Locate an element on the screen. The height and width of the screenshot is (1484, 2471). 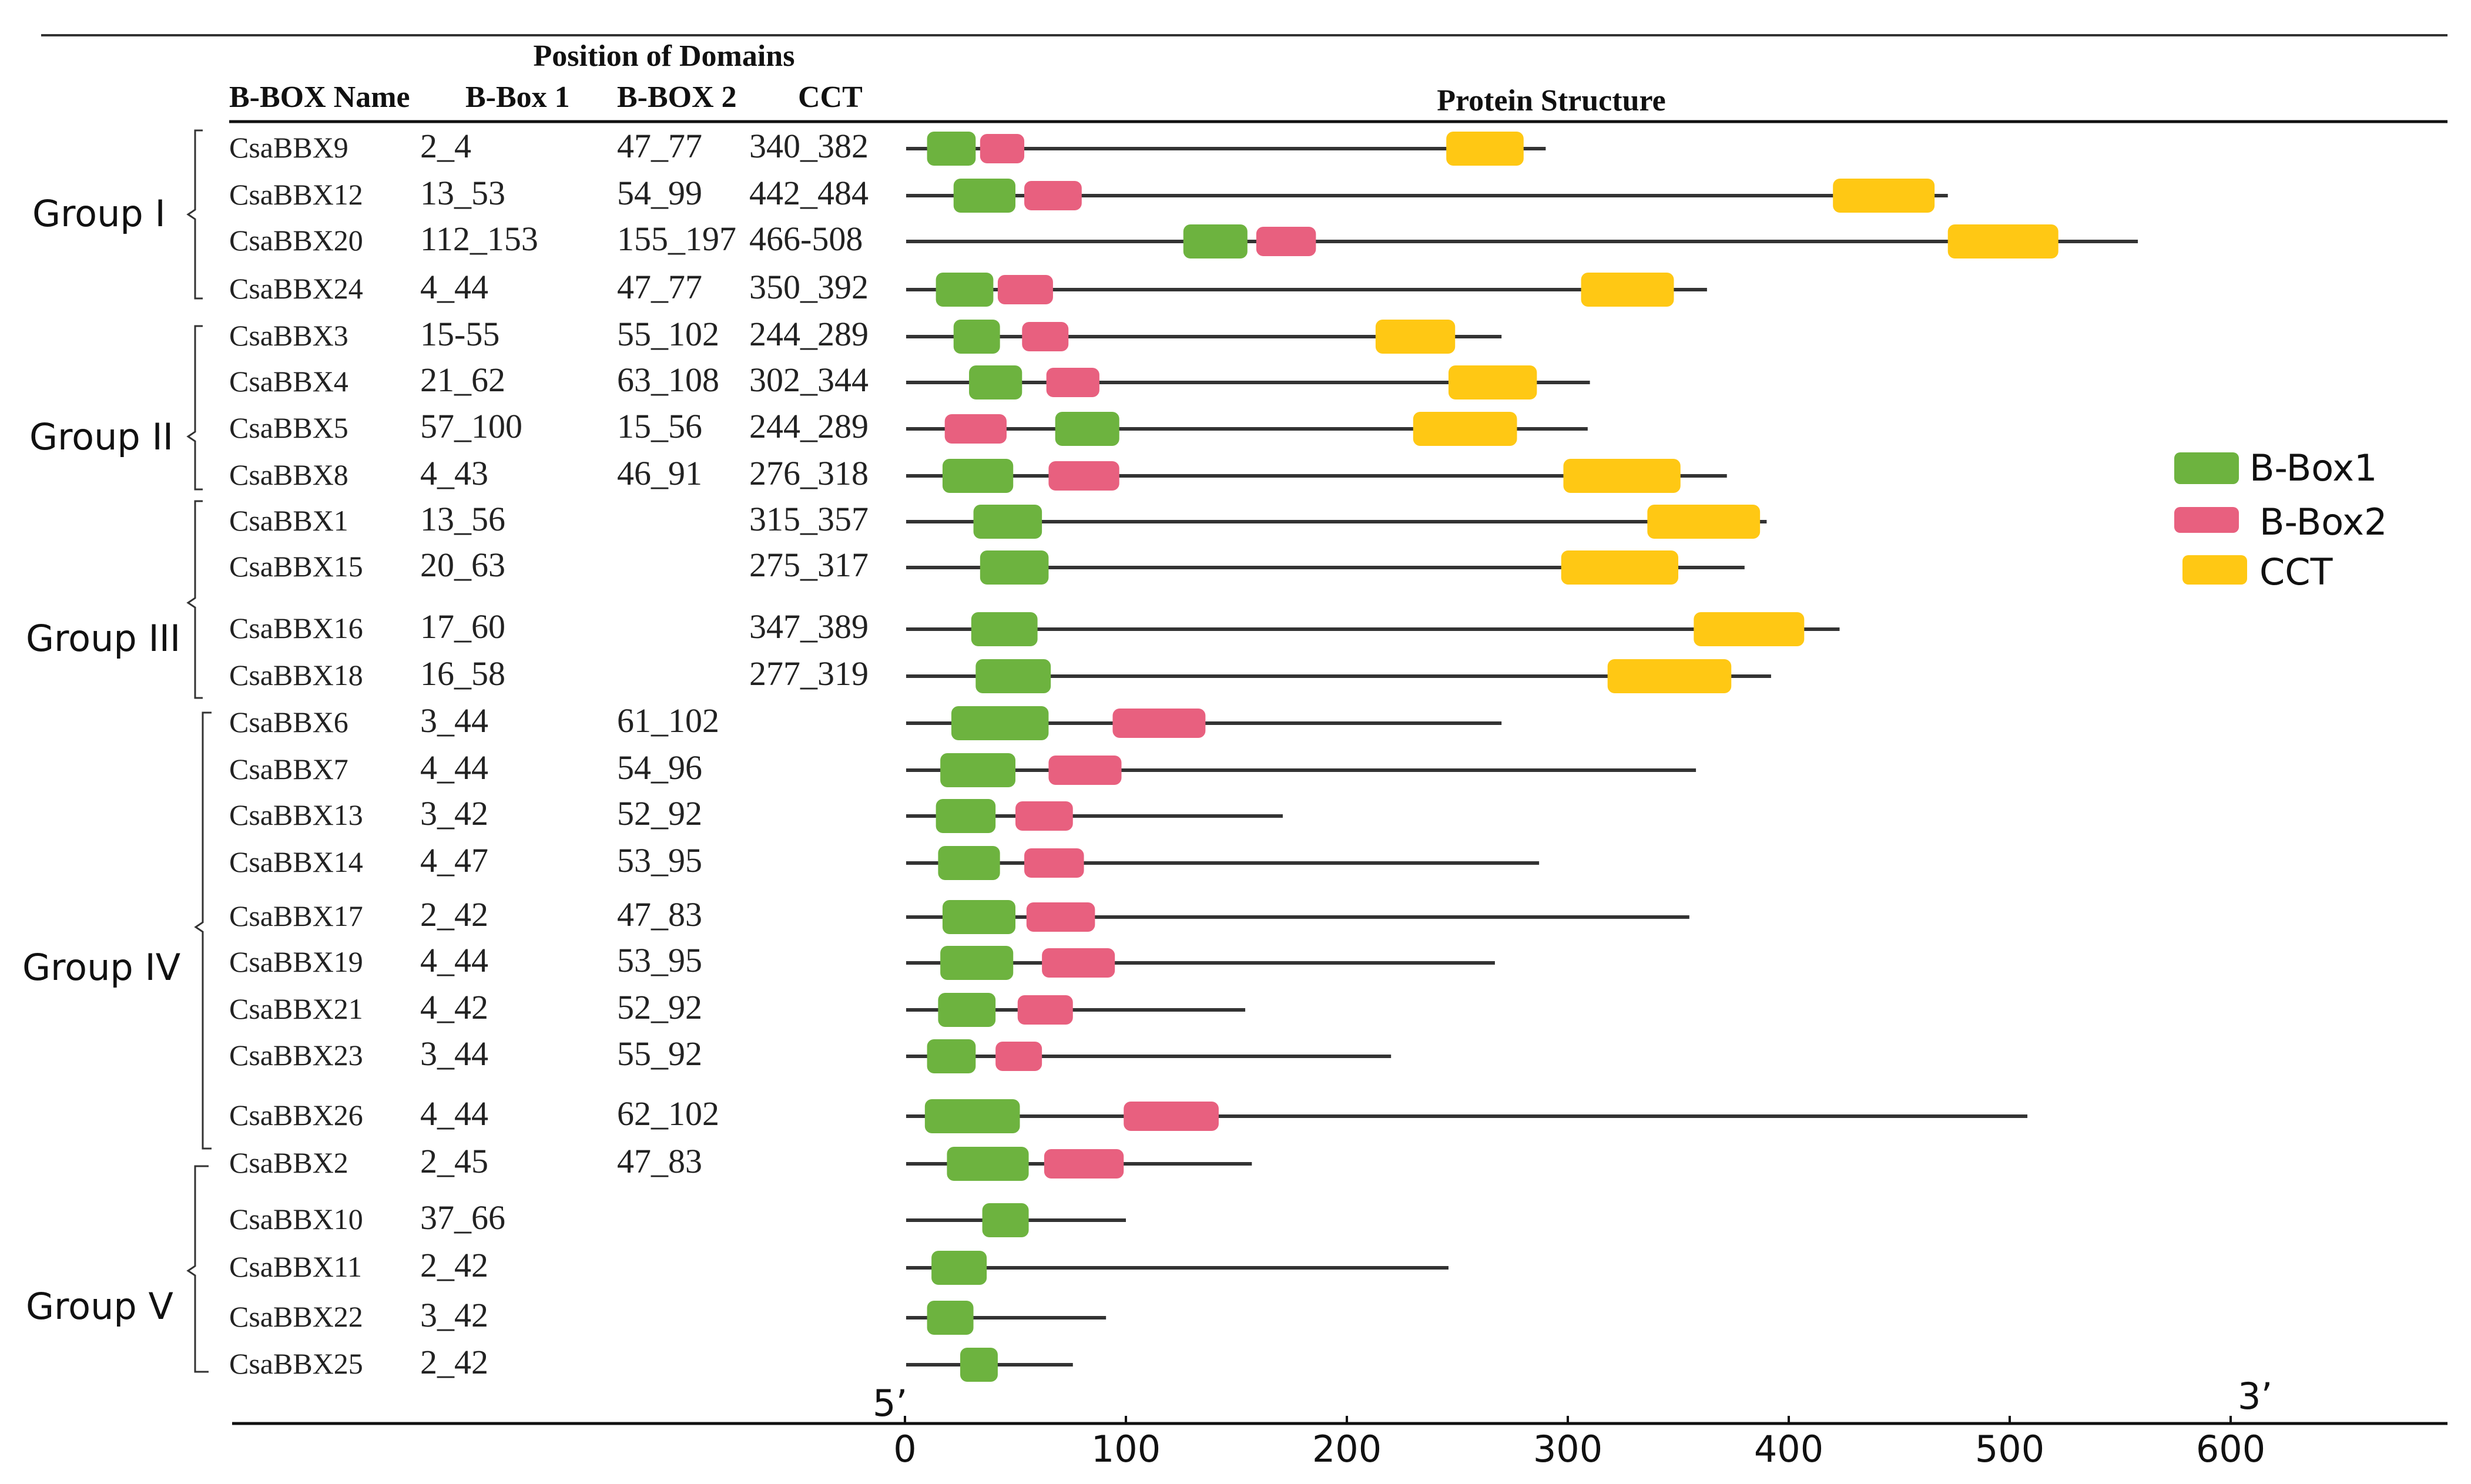
bbox2-position: 54_96 is located at coordinates (659, 767).